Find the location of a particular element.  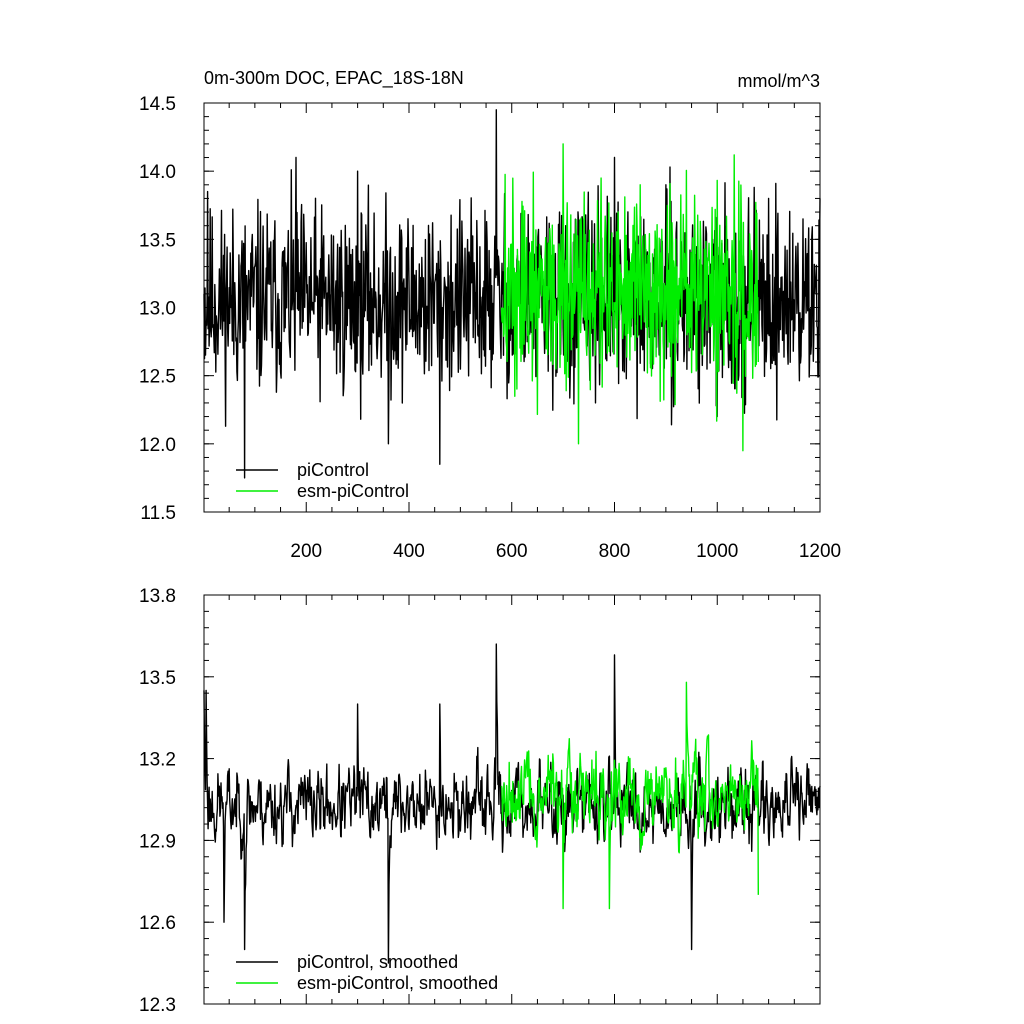

x-tick-label: 1000 is located at coordinates (717, 551).